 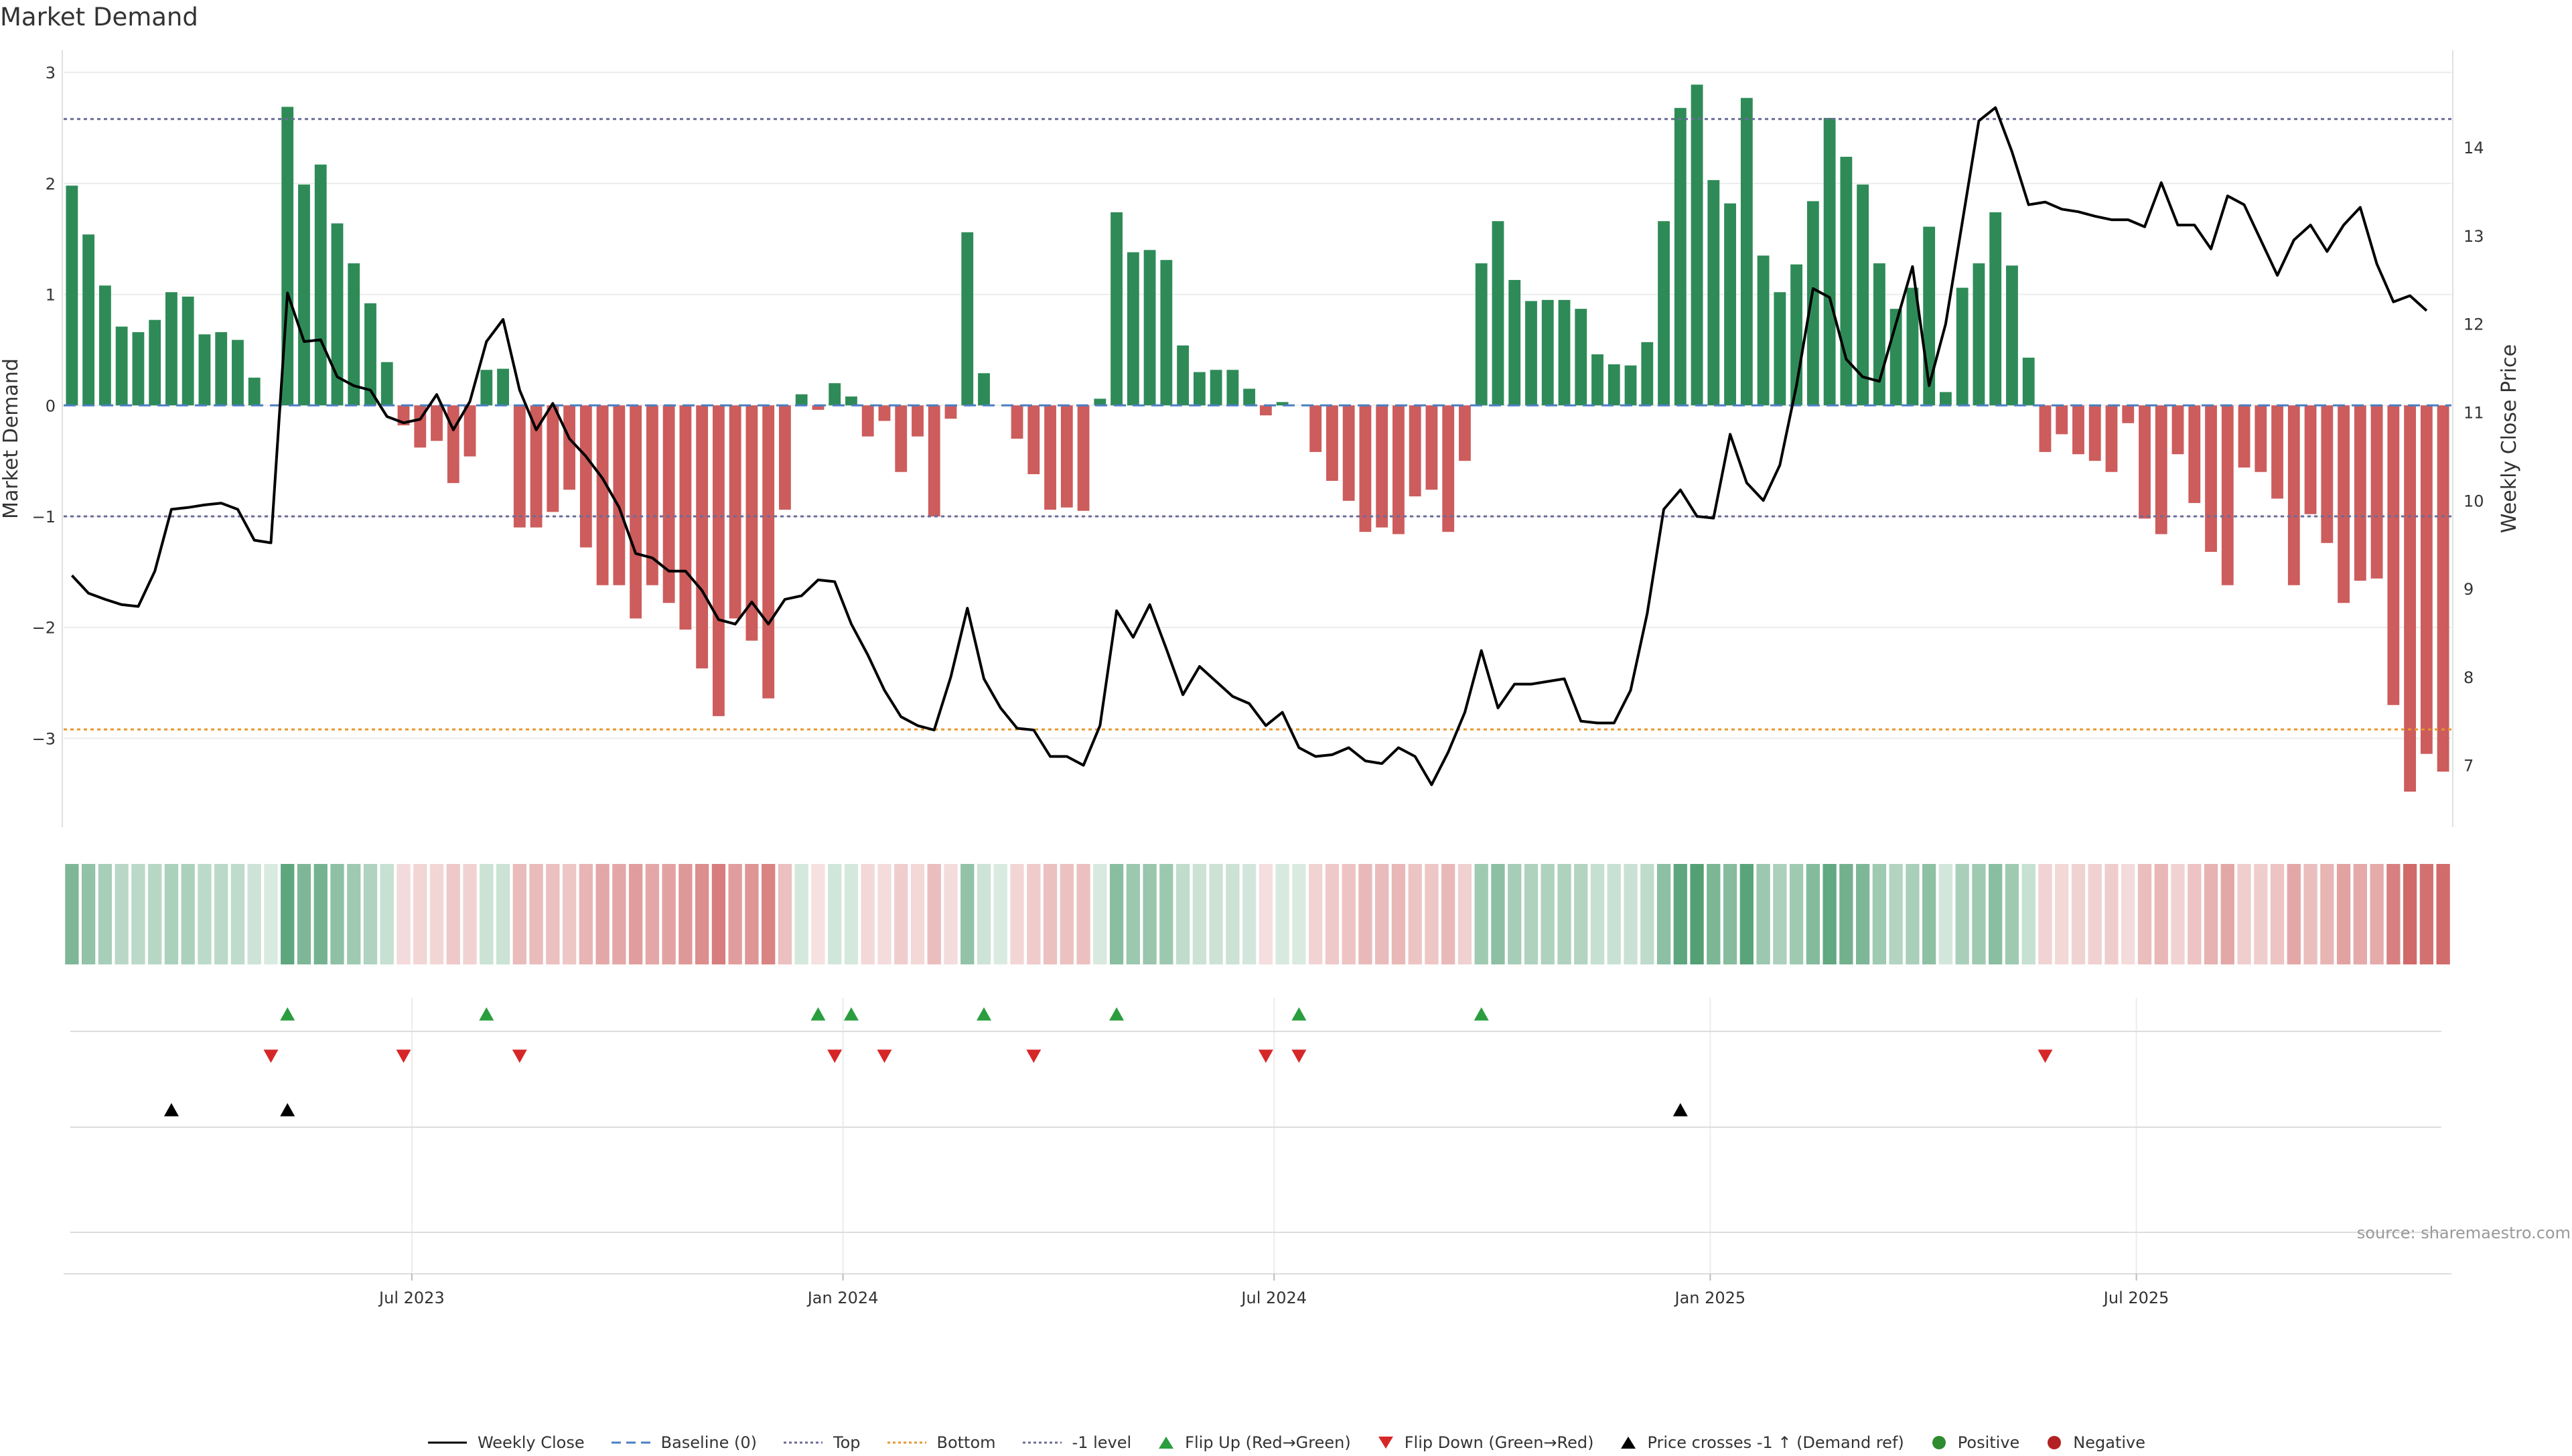 I want to click on y2-tick-label: 12, so click(x=2473, y=324).